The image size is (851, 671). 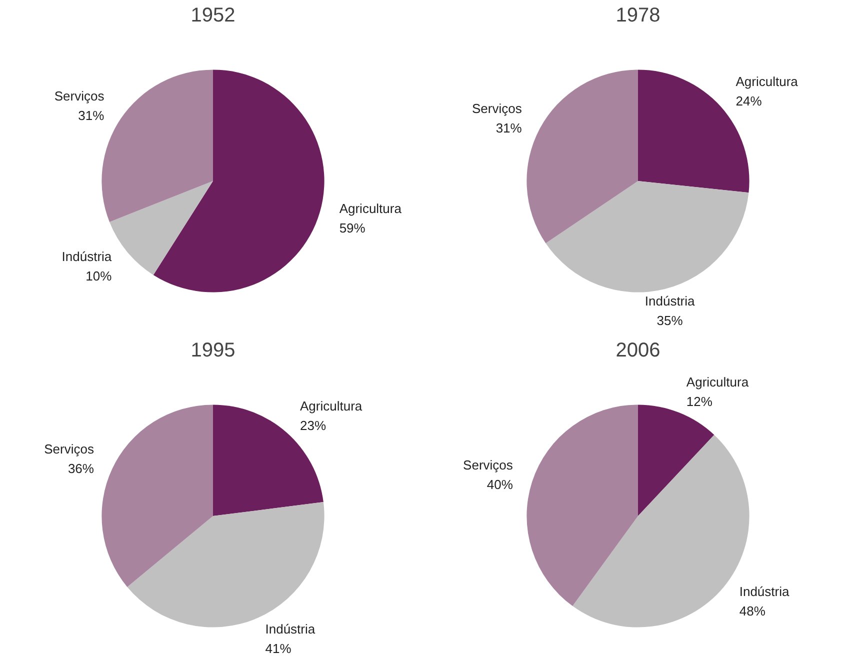 What do you see at coordinates (81, 468) in the screenshot?
I see `data-label: 36%` at bounding box center [81, 468].